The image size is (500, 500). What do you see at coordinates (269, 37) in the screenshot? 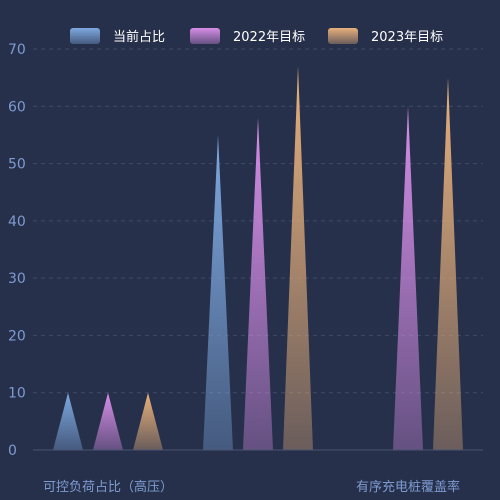
I see `legend-label: 2022年目标` at bounding box center [269, 37].